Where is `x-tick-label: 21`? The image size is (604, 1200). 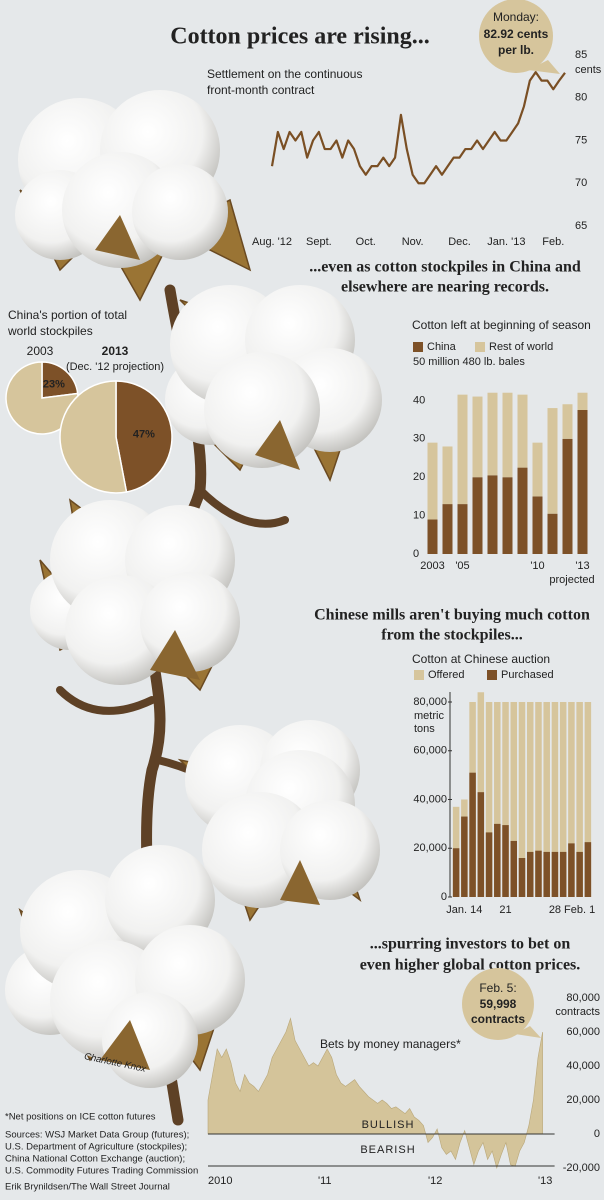
x-tick-label: 21 is located at coordinates (505, 910).